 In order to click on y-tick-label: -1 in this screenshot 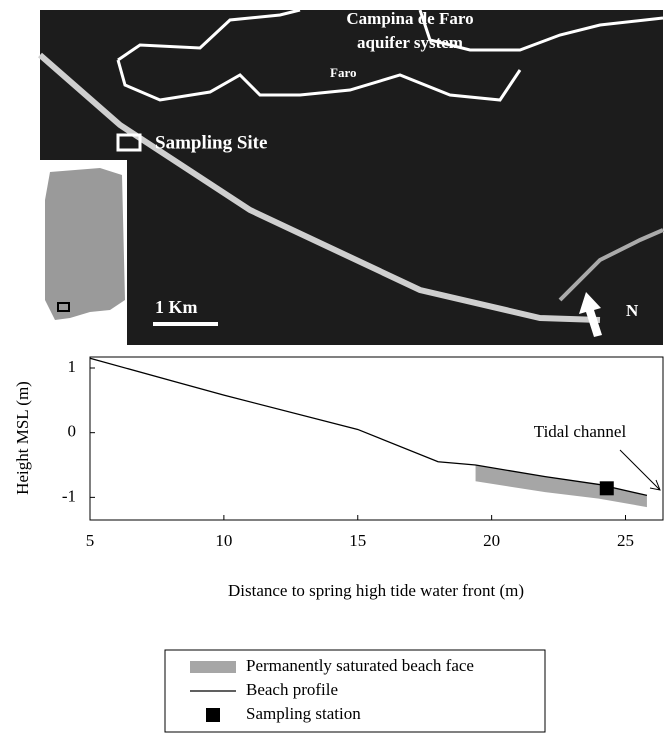, I will do `click(69, 495)`.